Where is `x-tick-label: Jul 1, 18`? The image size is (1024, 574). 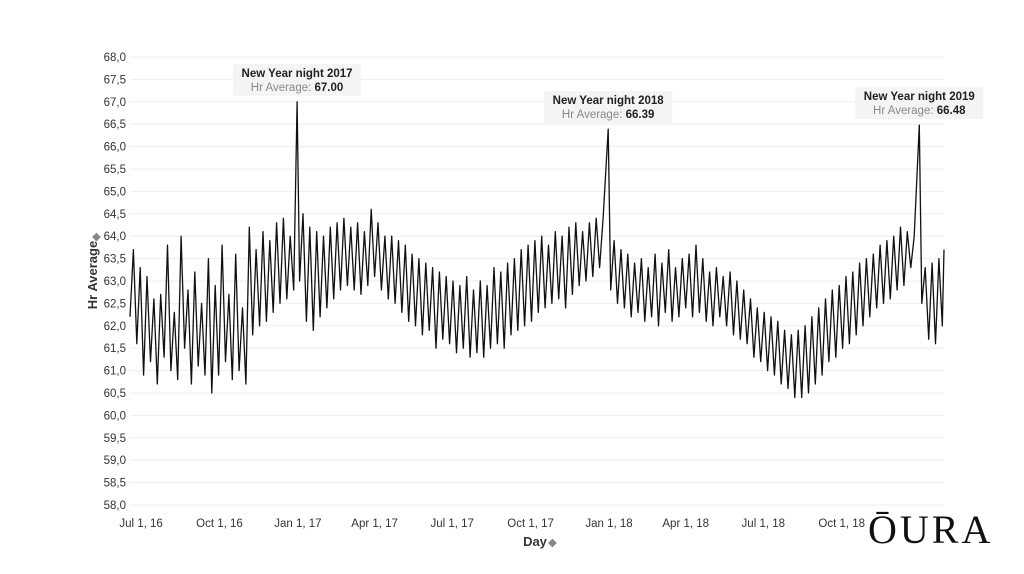
x-tick-label: Jul 1, 18 is located at coordinates (763, 524).